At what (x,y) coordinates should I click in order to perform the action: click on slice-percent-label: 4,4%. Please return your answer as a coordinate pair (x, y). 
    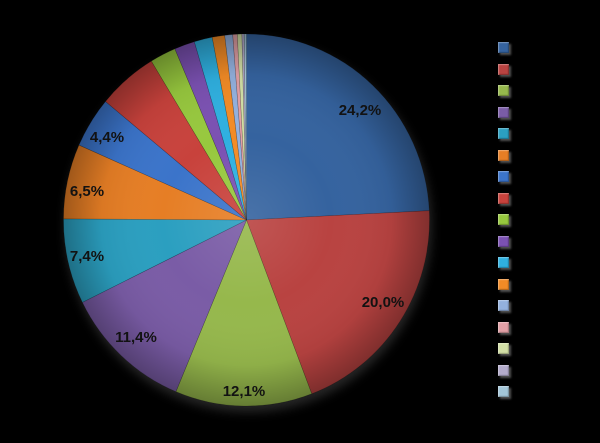
    Looking at the image, I should click on (107, 137).